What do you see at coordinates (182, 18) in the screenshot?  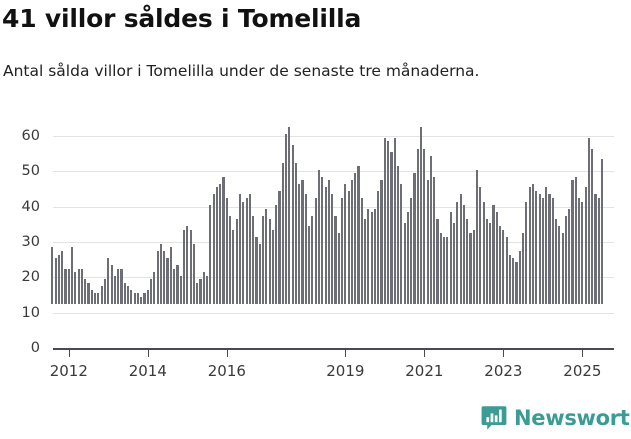 I see `page-title: 41 villor såldes i Tomelilla` at bounding box center [182, 18].